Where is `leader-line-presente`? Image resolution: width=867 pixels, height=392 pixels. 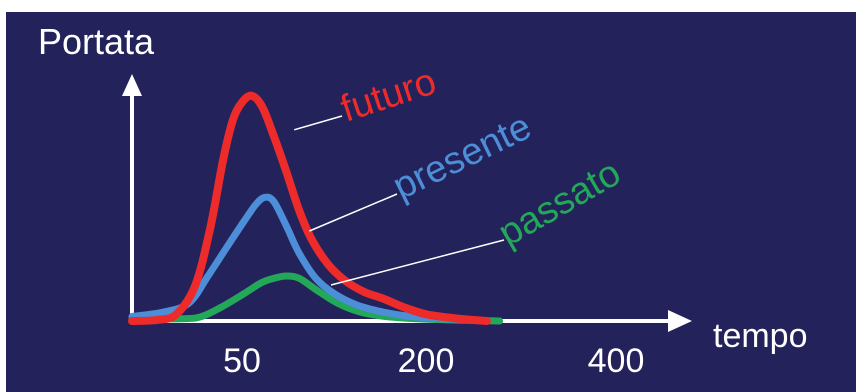
leader-line-presente is located at coordinates (353, 212).